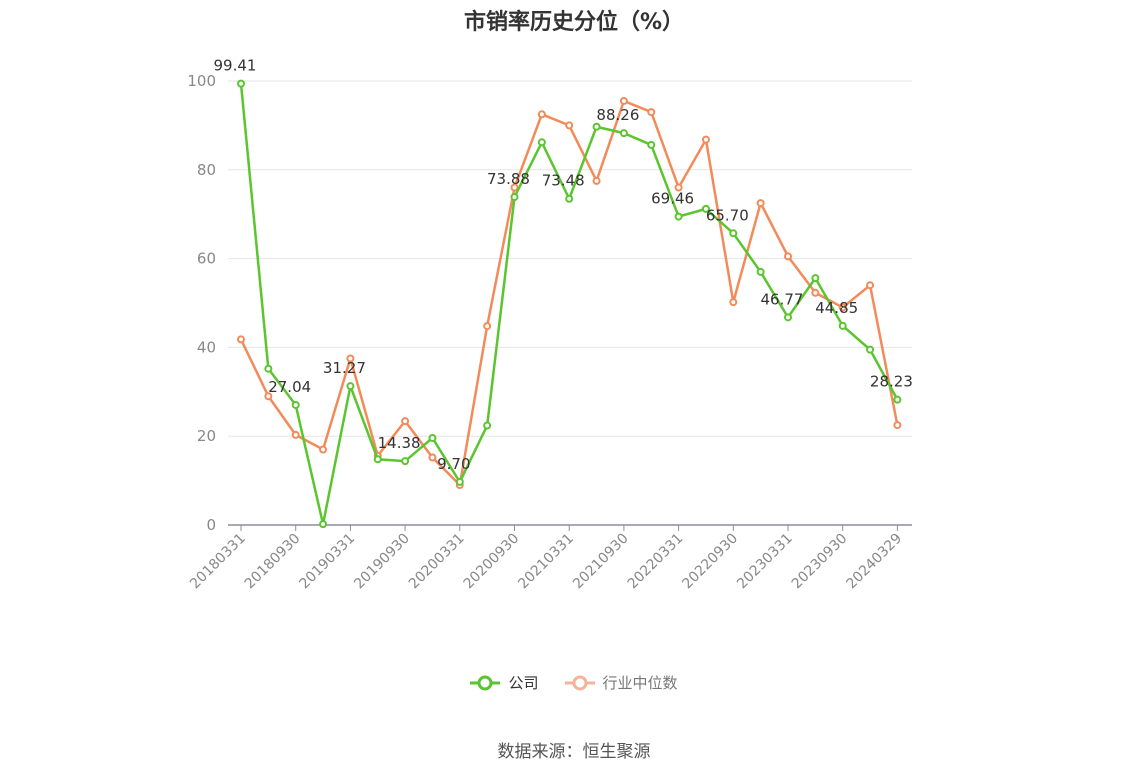  Describe the element at coordinates (206, 259) in the screenshot. I see `y-tick-label: 60` at that location.